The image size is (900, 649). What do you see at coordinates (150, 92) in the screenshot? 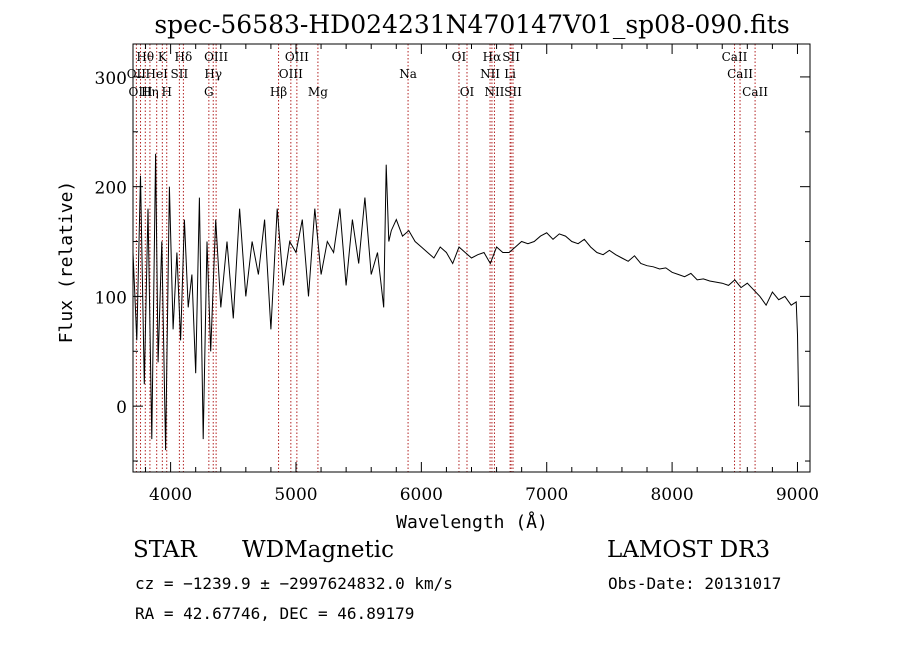
I see `line-label: Hη` at bounding box center [150, 92].